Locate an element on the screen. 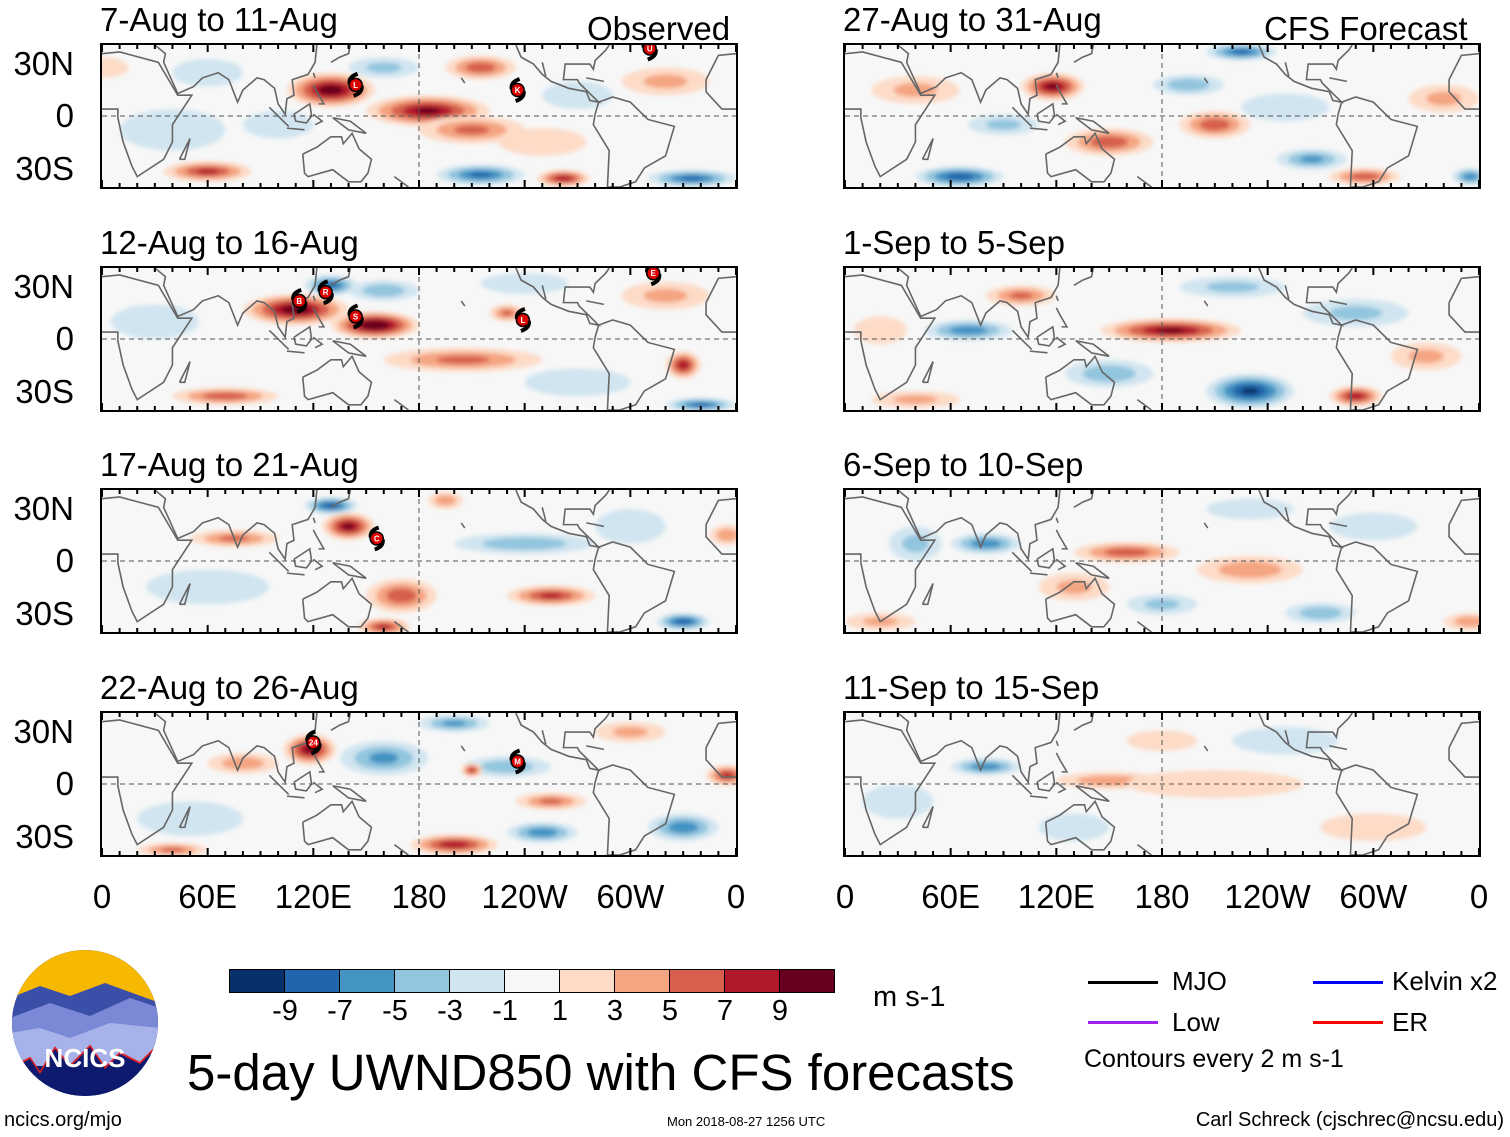  anomaly-map: C is located at coordinates (419, 561).